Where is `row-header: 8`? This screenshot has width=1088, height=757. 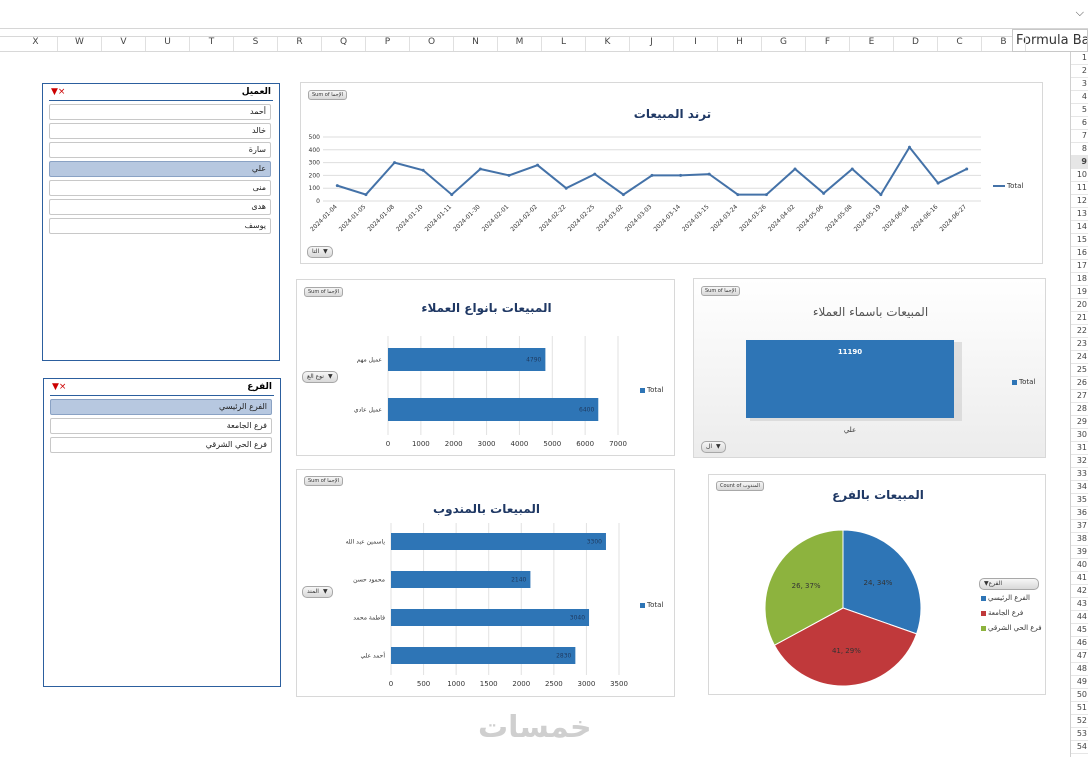 row-header: 8 is located at coordinates (1079, 149).